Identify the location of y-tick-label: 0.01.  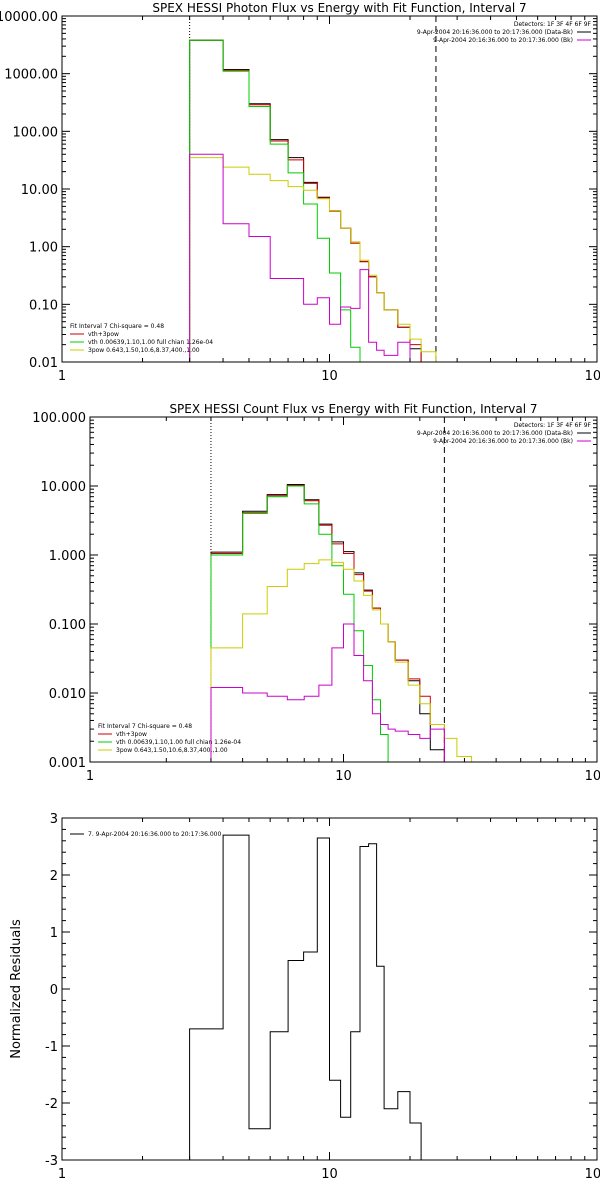
(43, 363).